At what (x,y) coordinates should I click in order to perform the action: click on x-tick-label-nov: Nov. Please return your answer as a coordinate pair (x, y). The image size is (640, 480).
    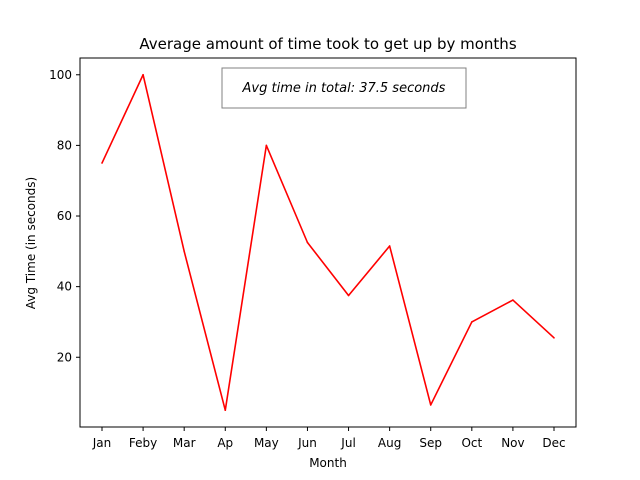
    Looking at the image, I should click on (512, 443).